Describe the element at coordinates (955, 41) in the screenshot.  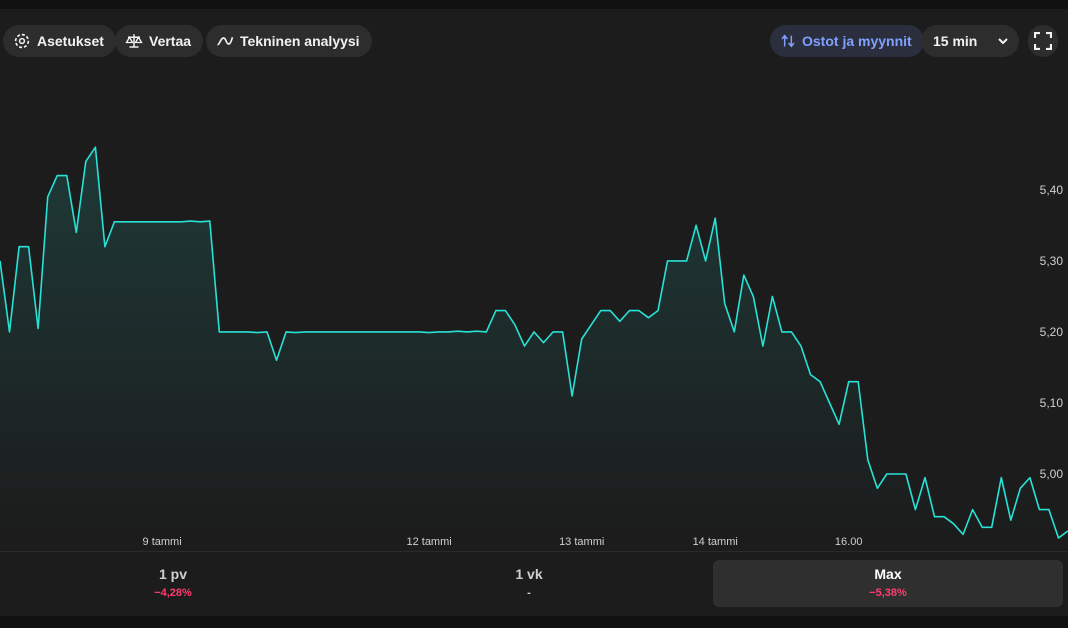
I see `interval-value: 15 min` at that location.